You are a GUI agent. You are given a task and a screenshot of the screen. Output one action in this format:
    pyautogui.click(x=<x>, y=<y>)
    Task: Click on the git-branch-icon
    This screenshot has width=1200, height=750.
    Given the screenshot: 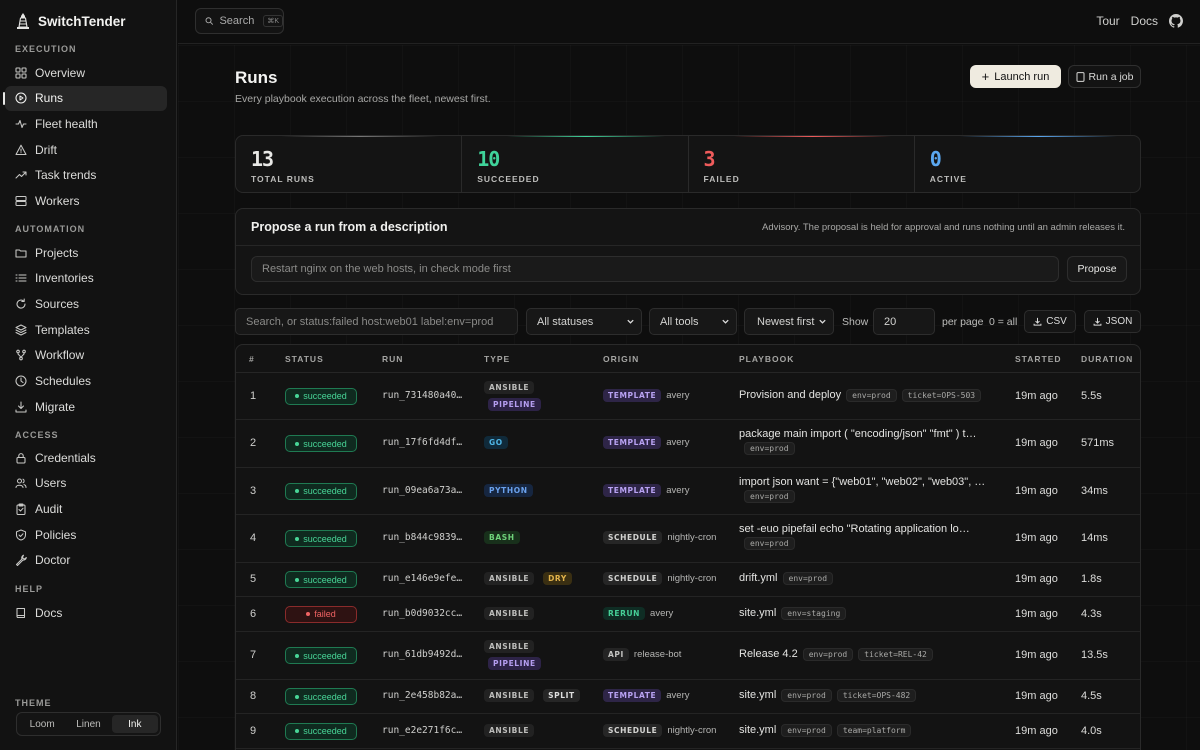 What is the action you would take?
    pyautogui.click(x=21, y=355)
    